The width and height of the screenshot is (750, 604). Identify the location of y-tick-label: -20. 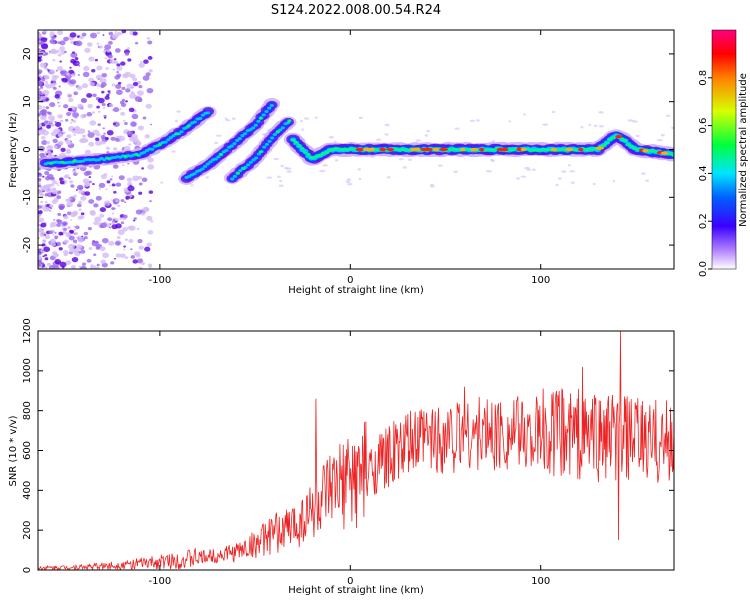
(27, 245).